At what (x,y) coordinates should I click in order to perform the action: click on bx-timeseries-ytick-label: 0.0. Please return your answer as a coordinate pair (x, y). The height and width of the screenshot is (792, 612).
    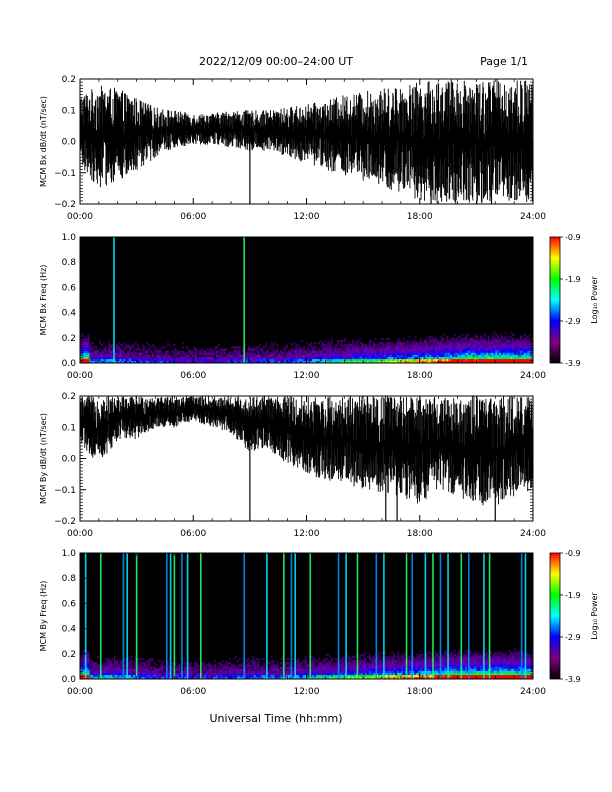
    Looking at the image, I should click on (69, 143).